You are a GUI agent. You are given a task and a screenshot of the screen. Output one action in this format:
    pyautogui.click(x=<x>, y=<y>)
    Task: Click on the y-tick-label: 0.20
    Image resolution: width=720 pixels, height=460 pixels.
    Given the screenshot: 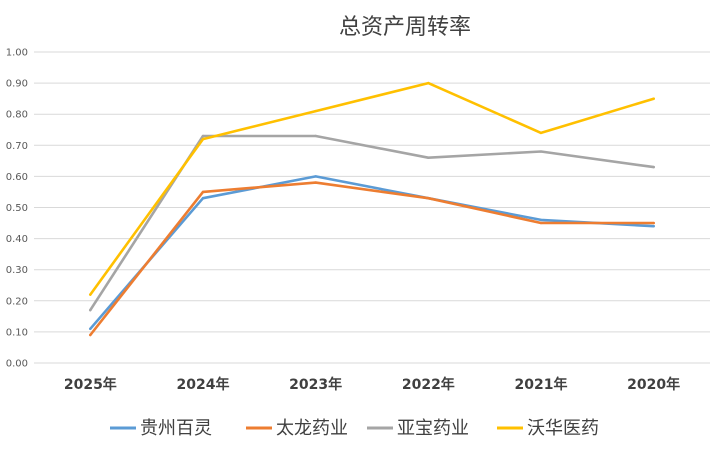 What is the action you would take?
    pyautogui.click(x=17, y=301)
    